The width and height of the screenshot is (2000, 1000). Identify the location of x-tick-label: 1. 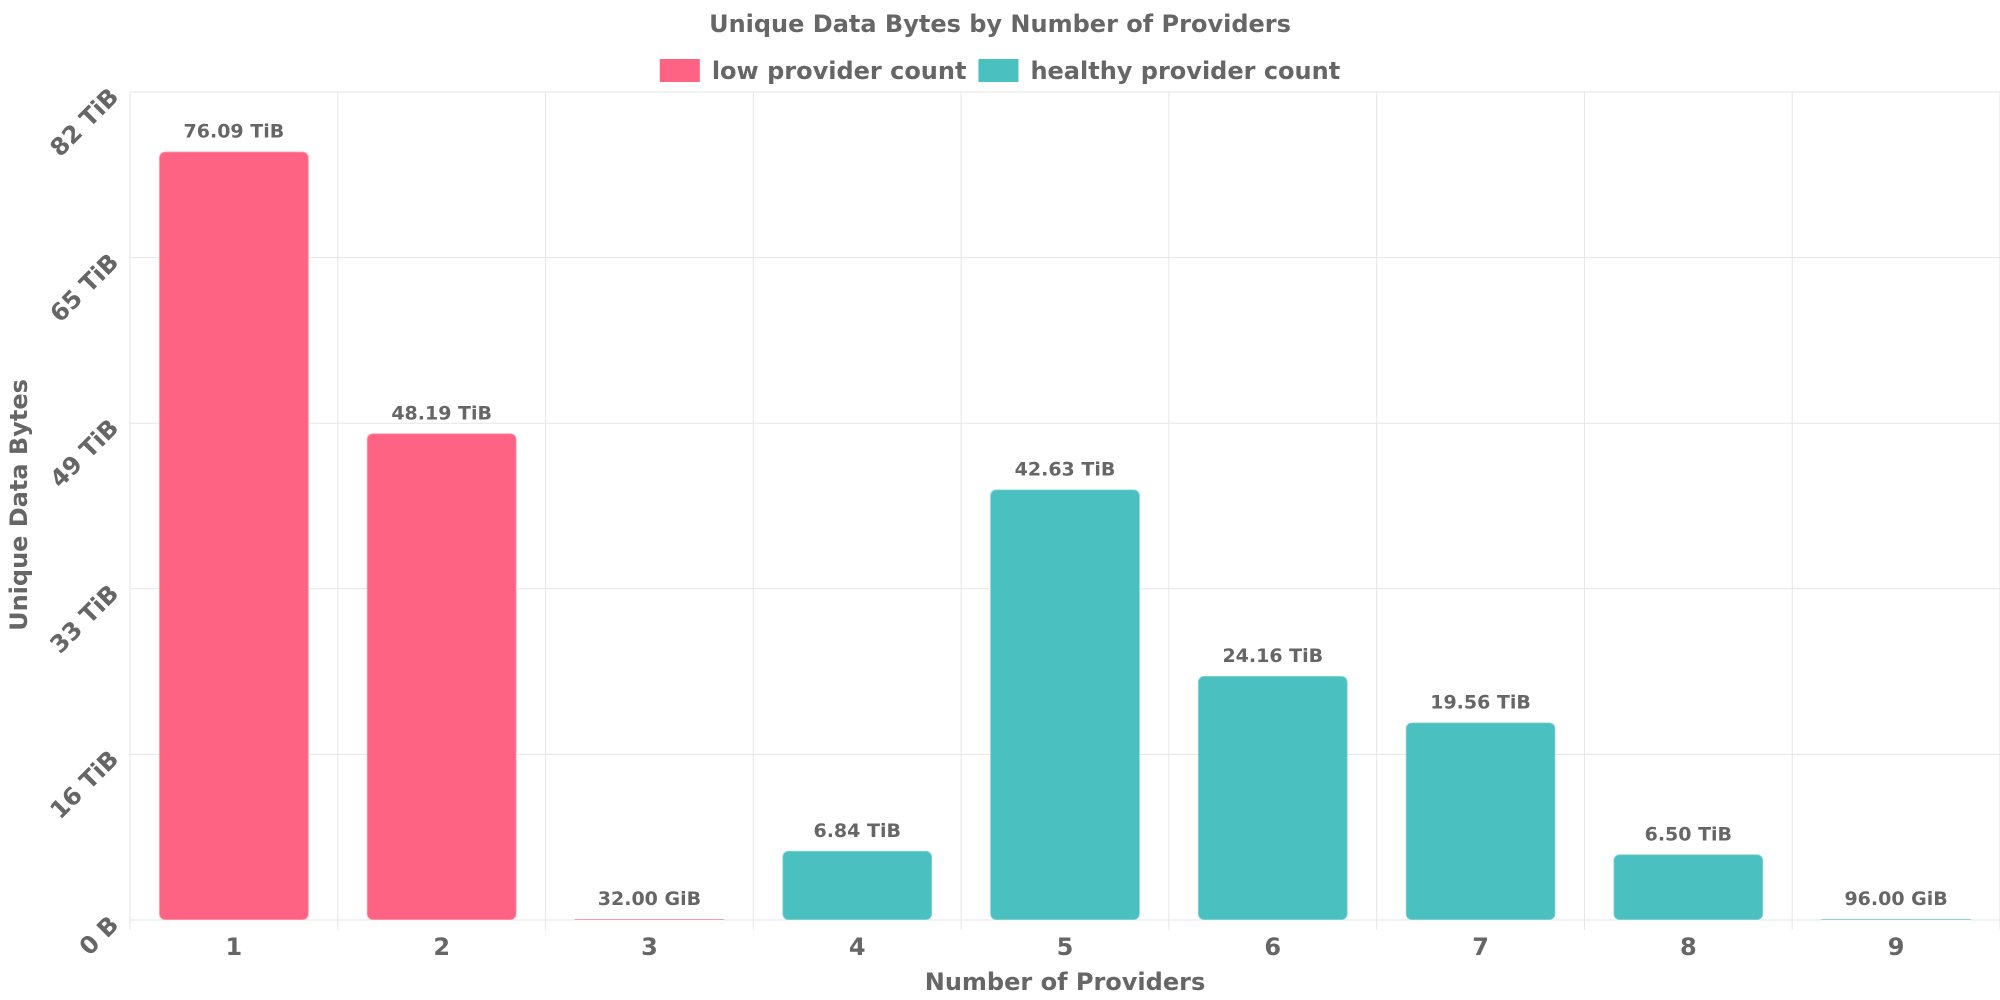
(234, 947).